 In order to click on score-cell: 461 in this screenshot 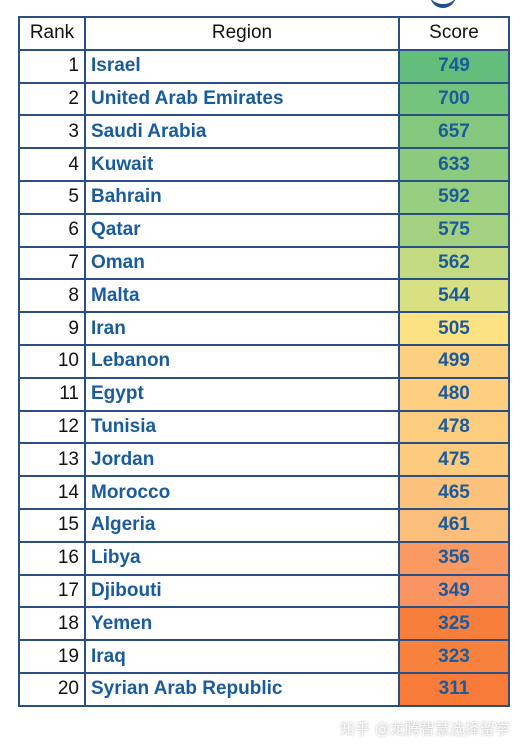, I will do `click(454, 525)`.